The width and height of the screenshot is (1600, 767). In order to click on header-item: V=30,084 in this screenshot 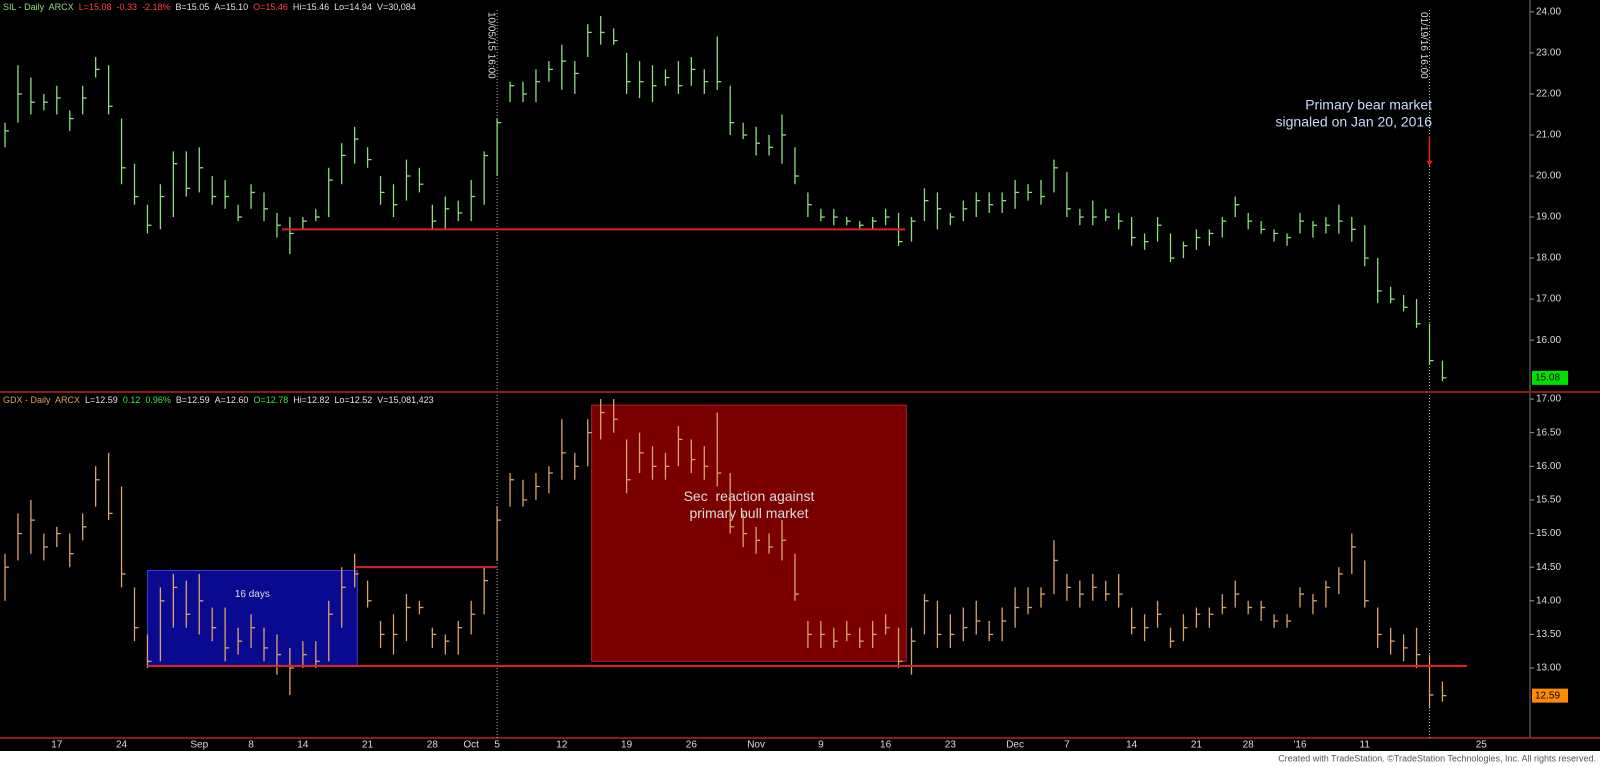, I will do `click(396, 7)`.